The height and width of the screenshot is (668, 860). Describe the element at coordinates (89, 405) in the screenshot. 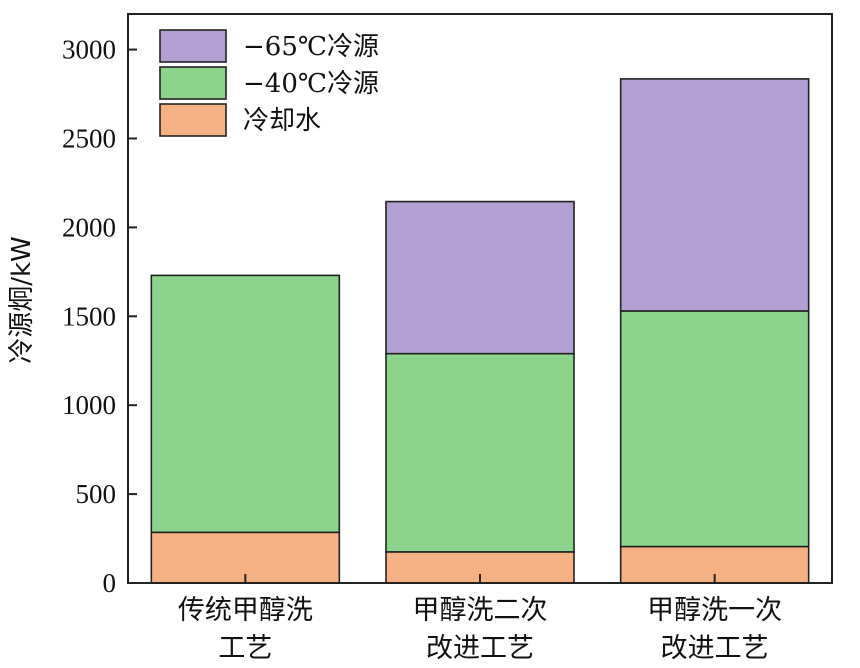

I see `y-tick-label: 1000` at that location.